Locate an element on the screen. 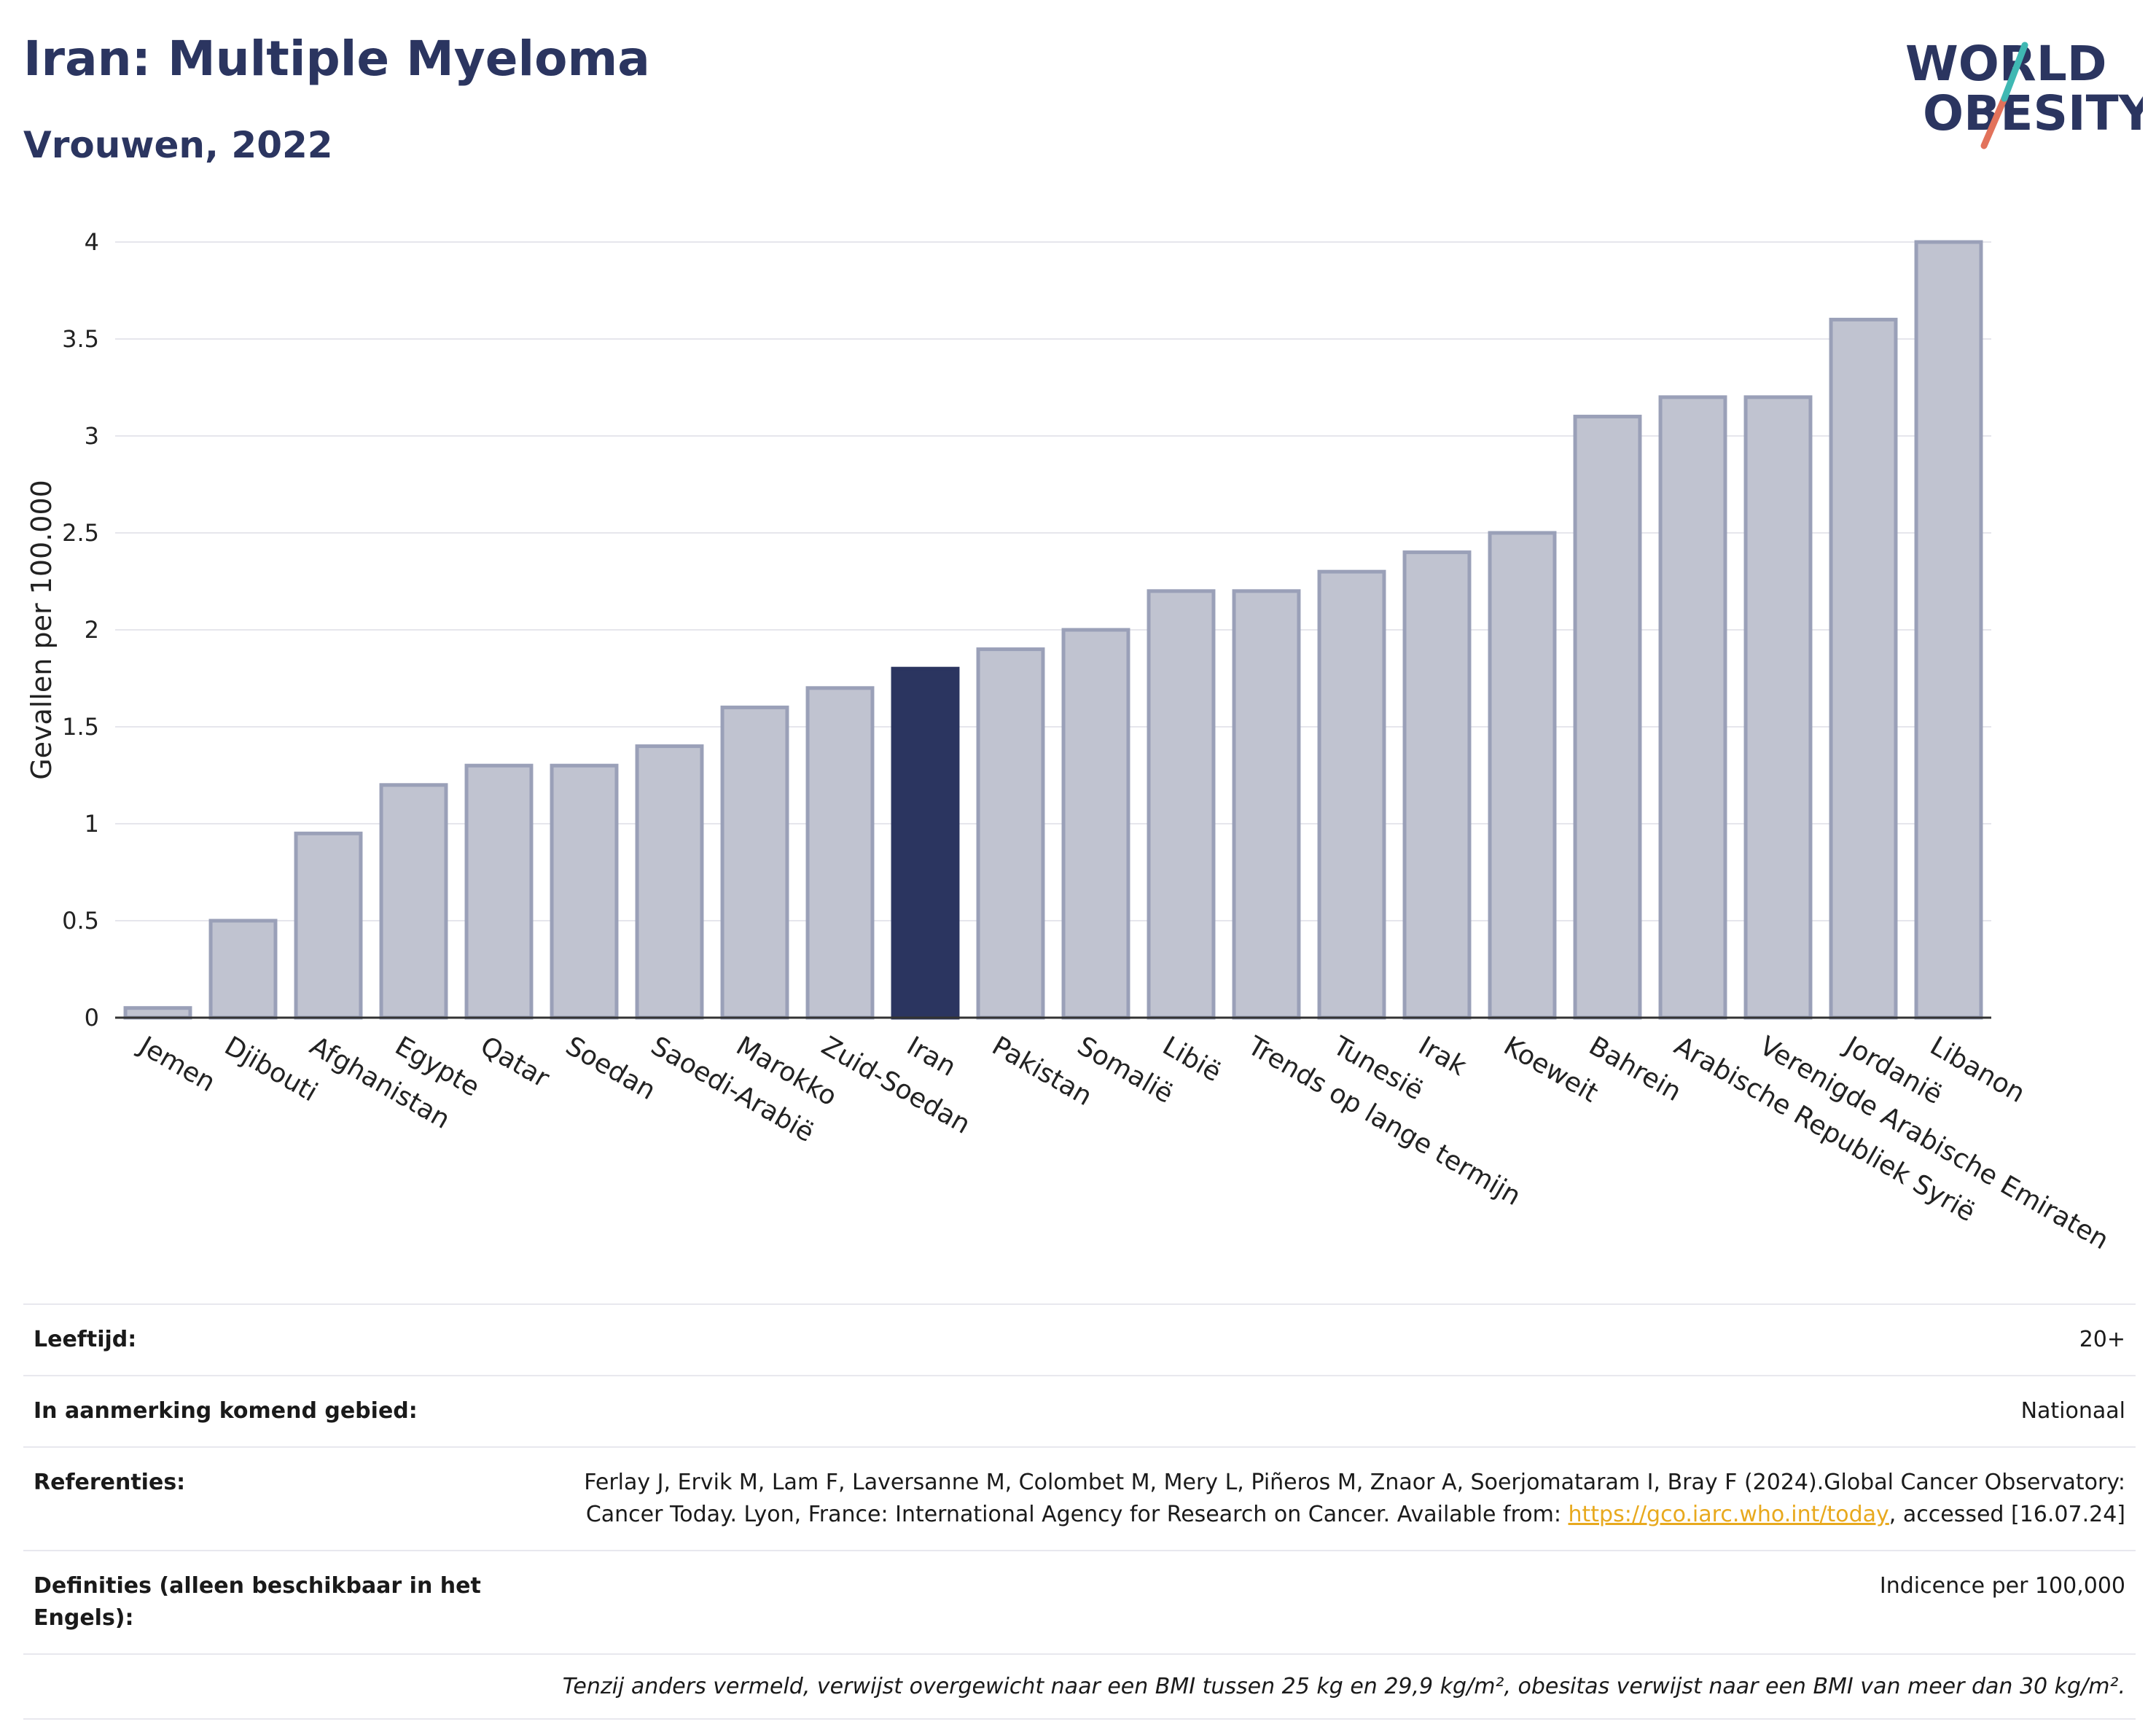 This screenshot has width=2156, height=1735. bar-bahrein is located at coordinates (1607, 717).